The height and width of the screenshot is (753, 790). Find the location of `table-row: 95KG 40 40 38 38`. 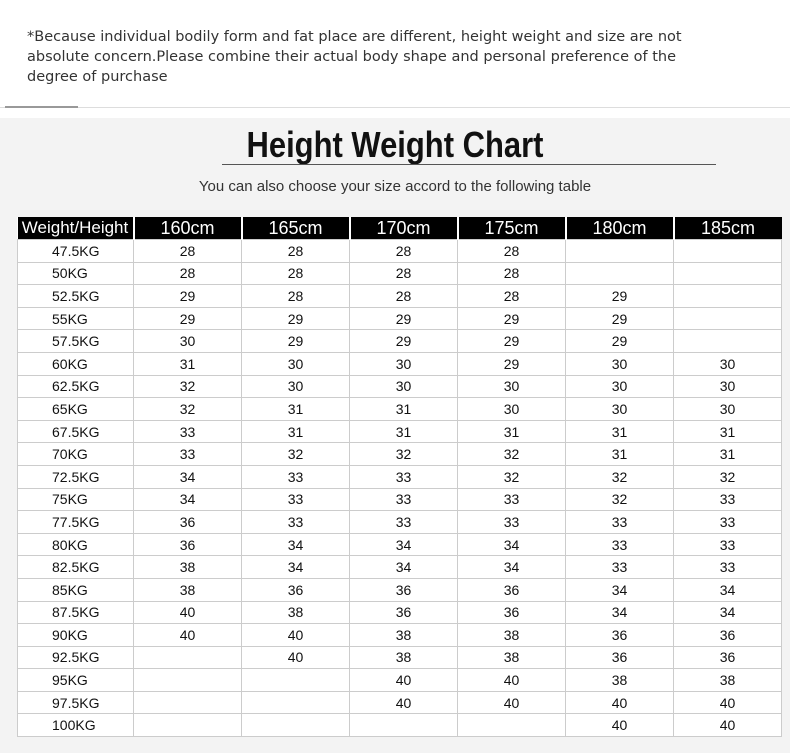

table-row: 95KG 40 40 38 38 is located at coordinates (399, 680).